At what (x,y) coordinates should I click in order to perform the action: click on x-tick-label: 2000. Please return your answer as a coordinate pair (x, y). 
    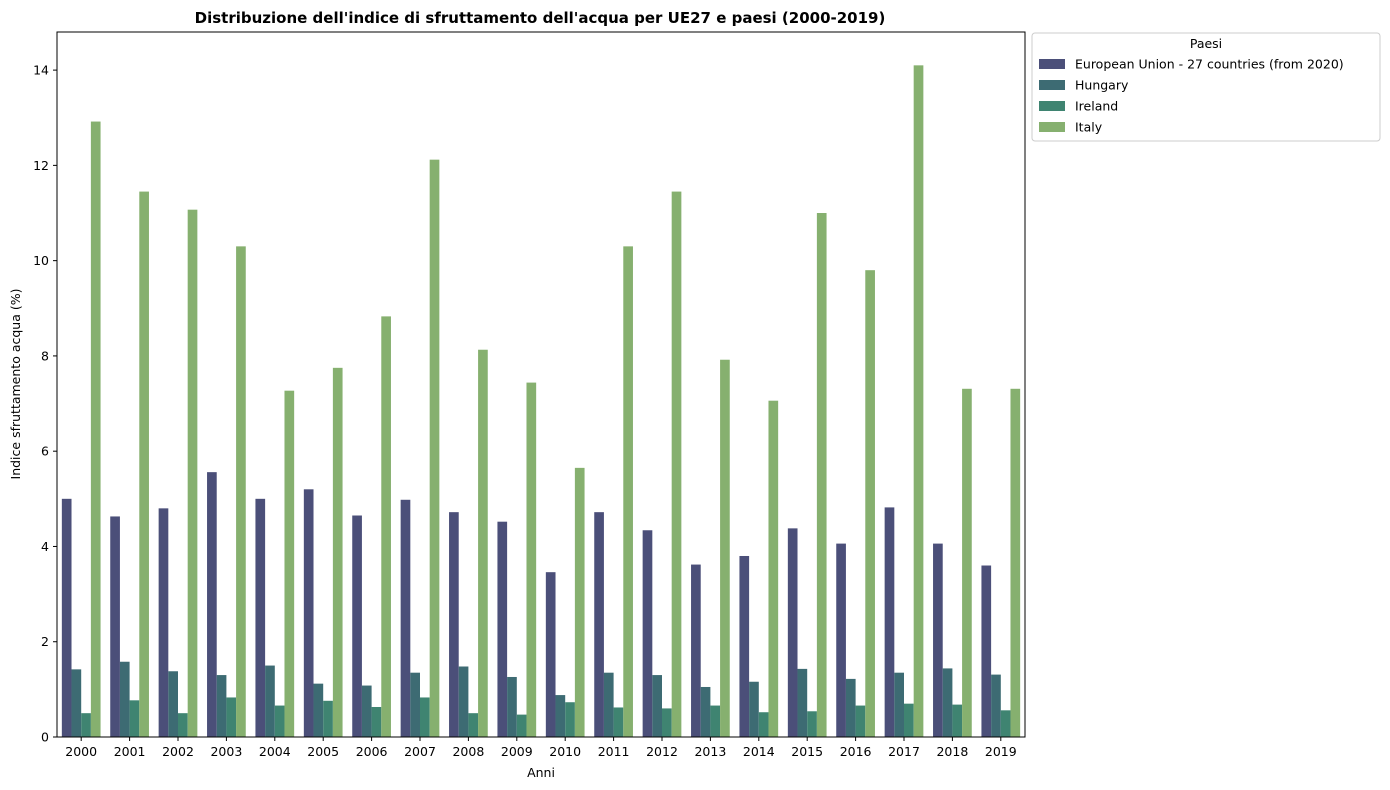
    Looking at the image, I should click on (81, 751).